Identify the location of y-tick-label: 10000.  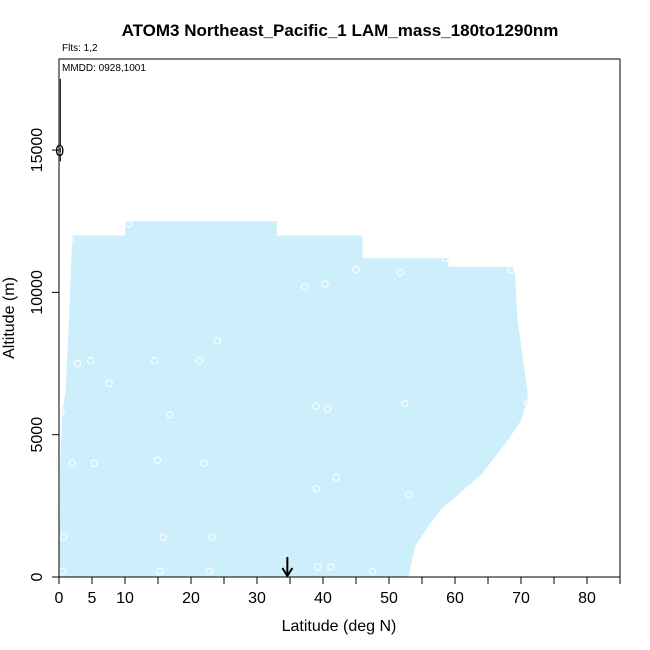
(37, 292).